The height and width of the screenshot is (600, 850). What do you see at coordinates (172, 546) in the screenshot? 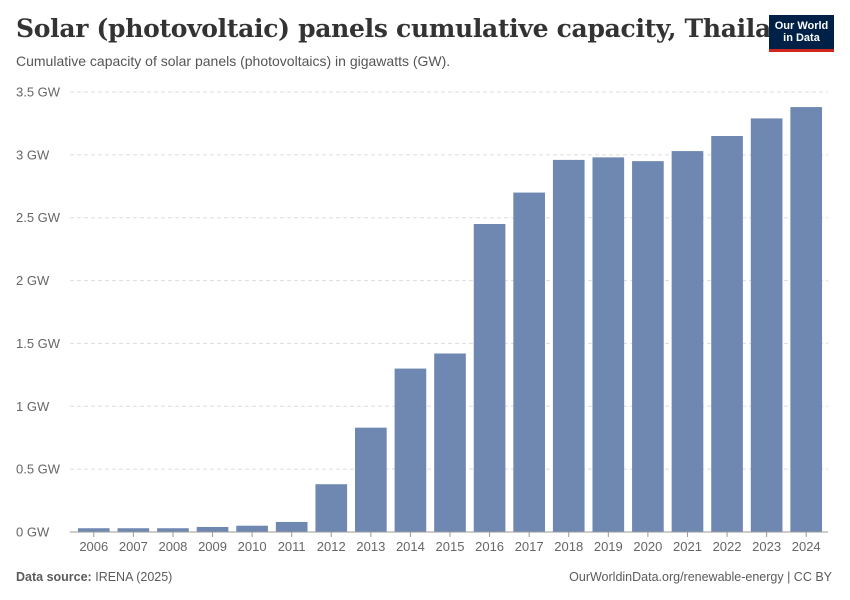
I see `x-tick-label: 2008` at bounding box center [172, 546].